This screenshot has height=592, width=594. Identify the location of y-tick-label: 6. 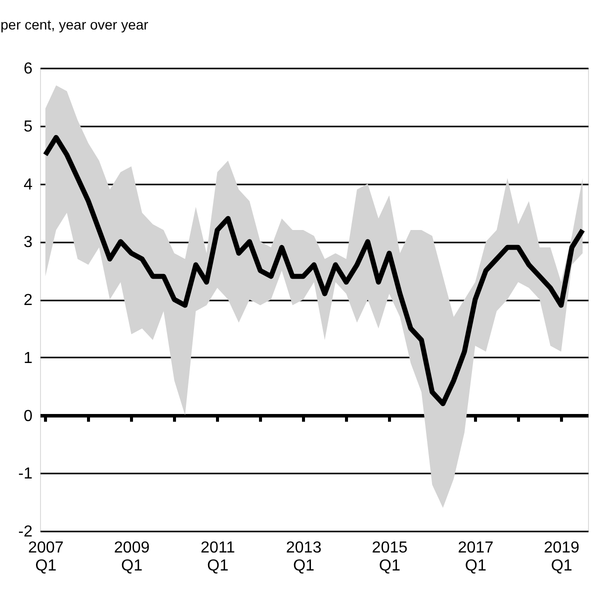
(28, 69).